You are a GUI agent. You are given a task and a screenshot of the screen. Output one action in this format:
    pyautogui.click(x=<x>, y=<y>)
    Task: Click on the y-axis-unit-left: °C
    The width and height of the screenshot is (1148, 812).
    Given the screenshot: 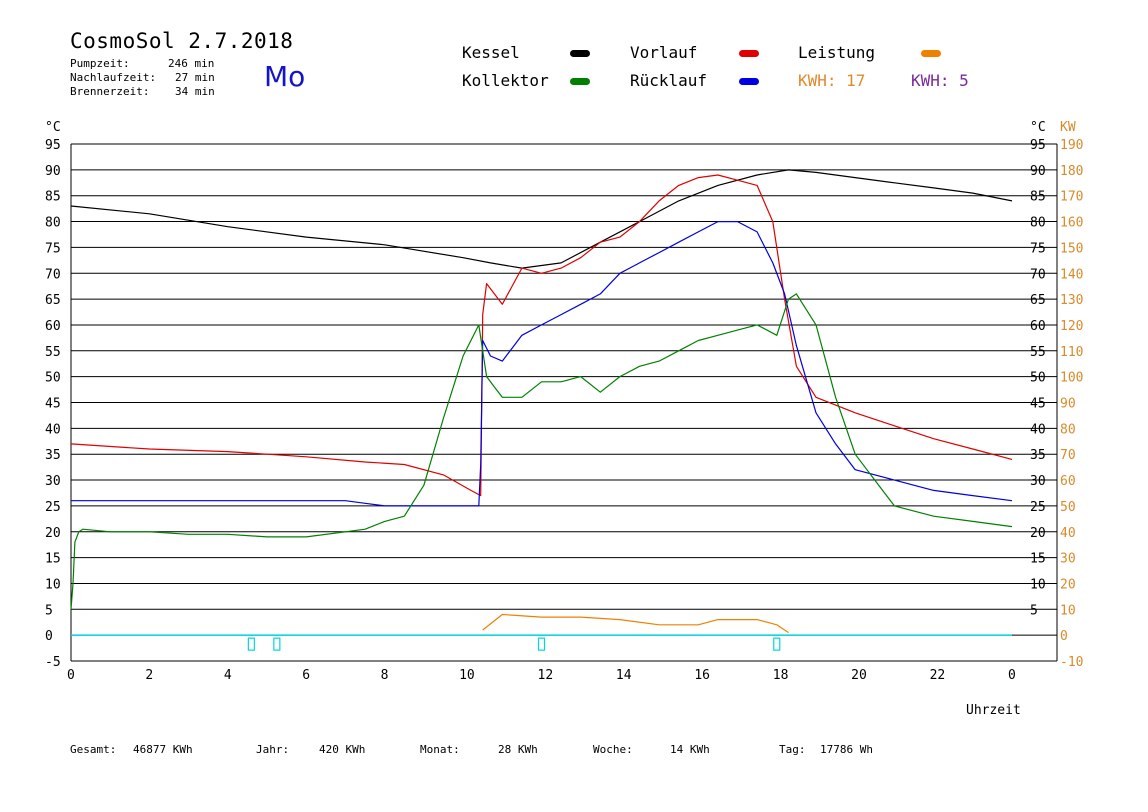 What is the action you would take?
    pyautogui.click(x=53, y=127)
    